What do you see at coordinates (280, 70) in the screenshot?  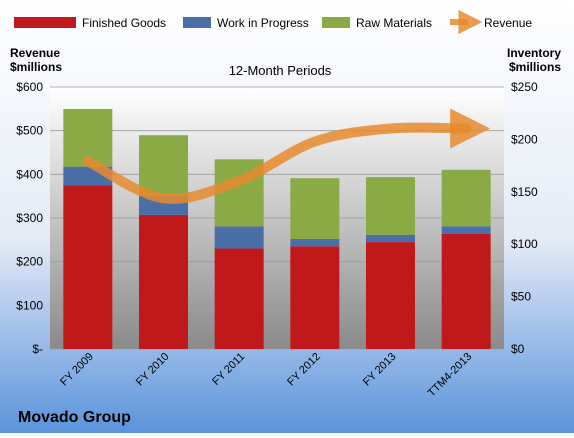 I see `chart-subtitle: 12-Month Periods` at bounding box center [280, 70].